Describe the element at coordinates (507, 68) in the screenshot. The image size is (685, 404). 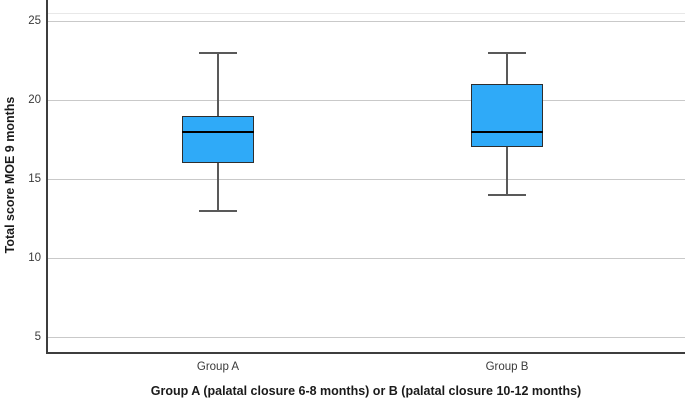
I see `whisker-upper-stem-group-b` at that location.